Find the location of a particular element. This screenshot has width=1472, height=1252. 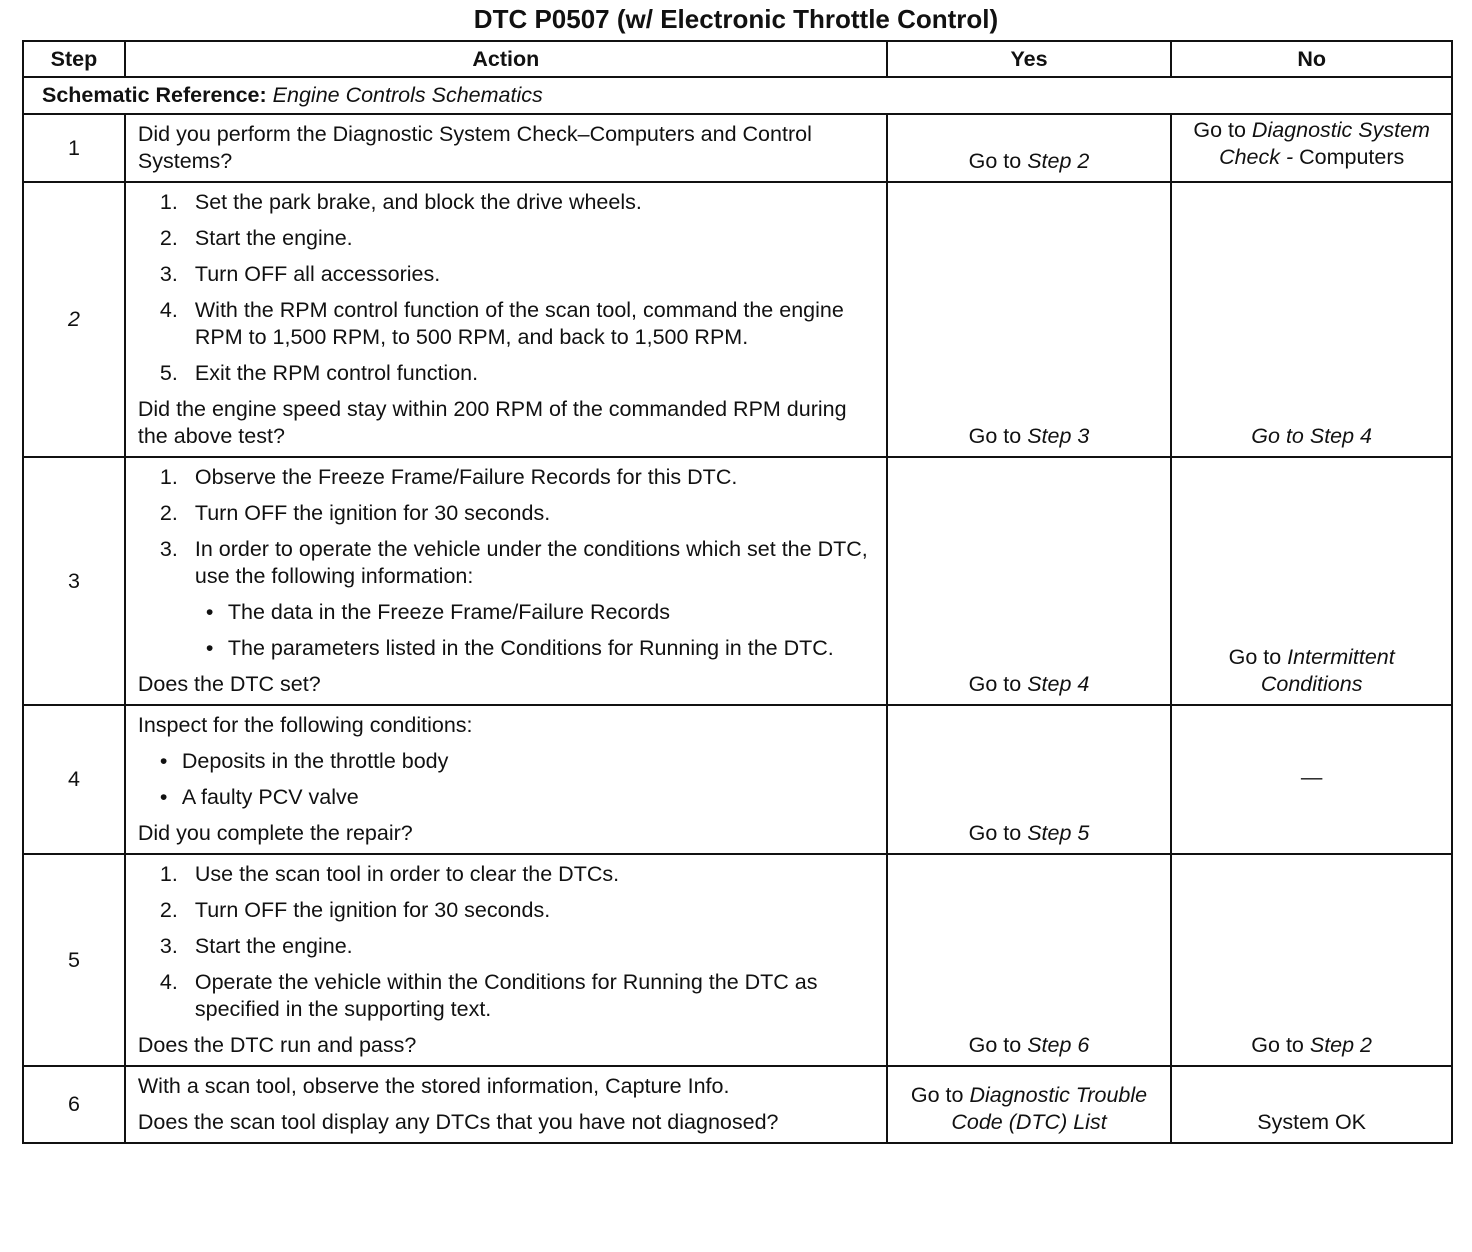

item-text: Deposits in the throttle body is located at coordinates (315, 761).